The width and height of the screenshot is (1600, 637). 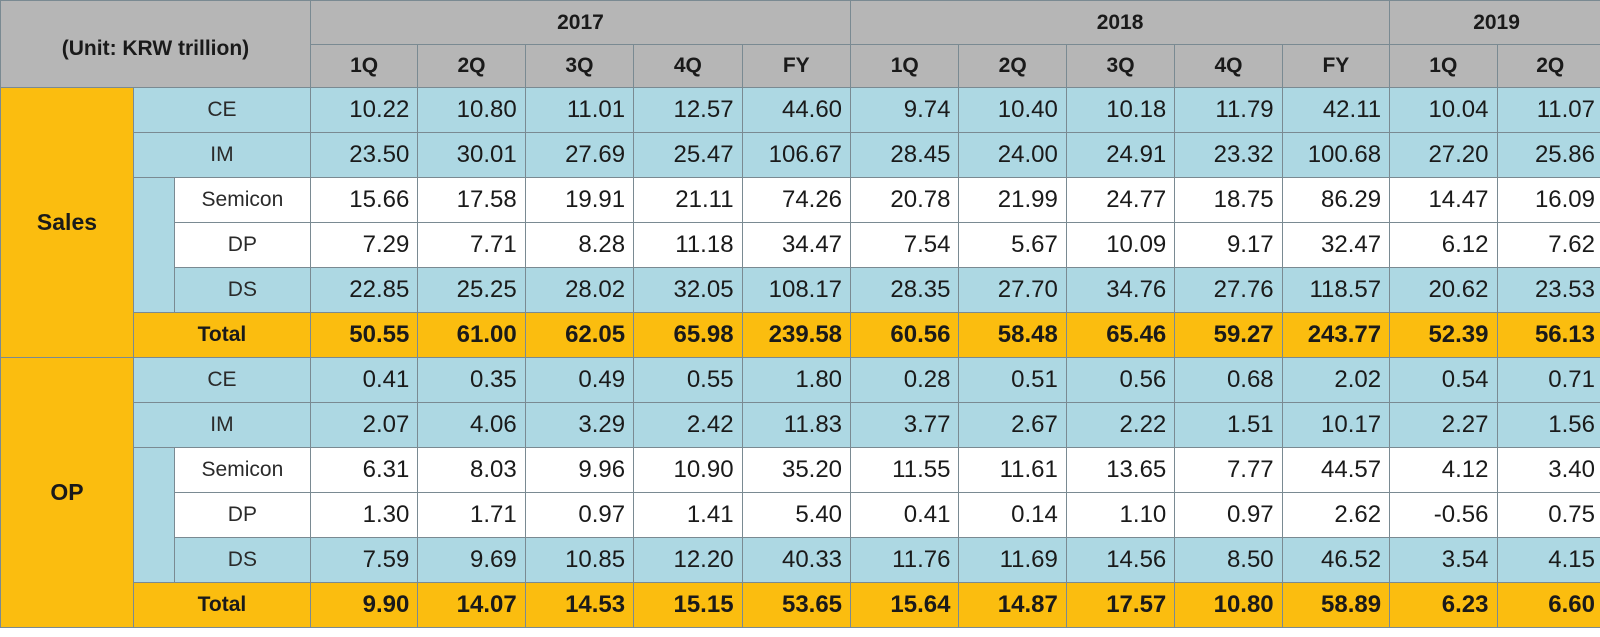 I want to click on value-cell: 2.42, so click(x=688, y=425).